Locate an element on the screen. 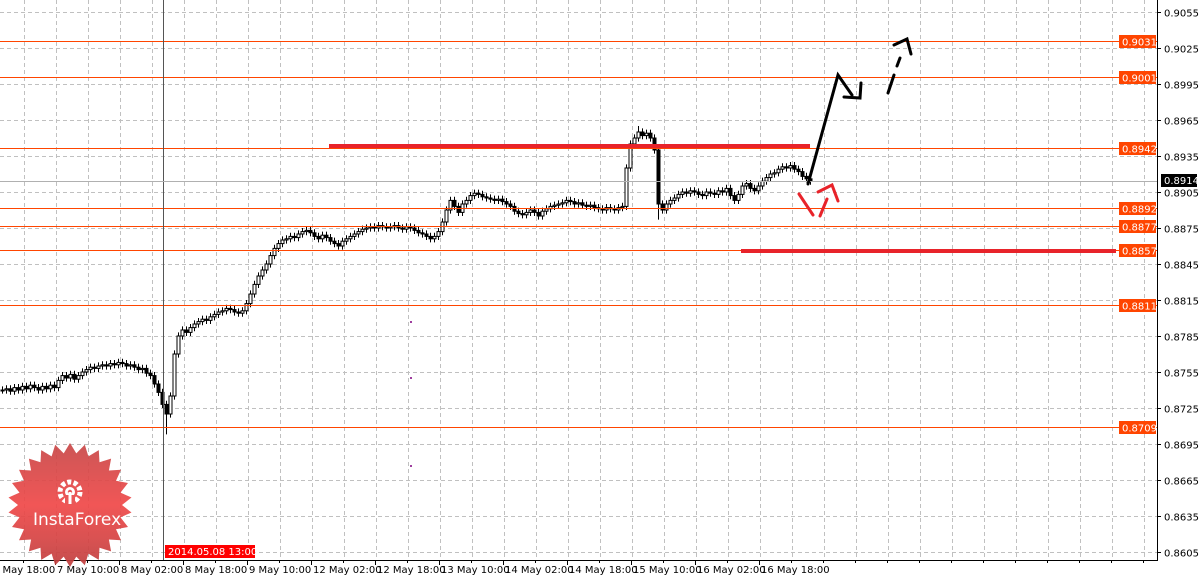 The width and height of the screenshot is (1200, 576). price-tick-label: 0.8845 is located at coordinates (1181, 266).